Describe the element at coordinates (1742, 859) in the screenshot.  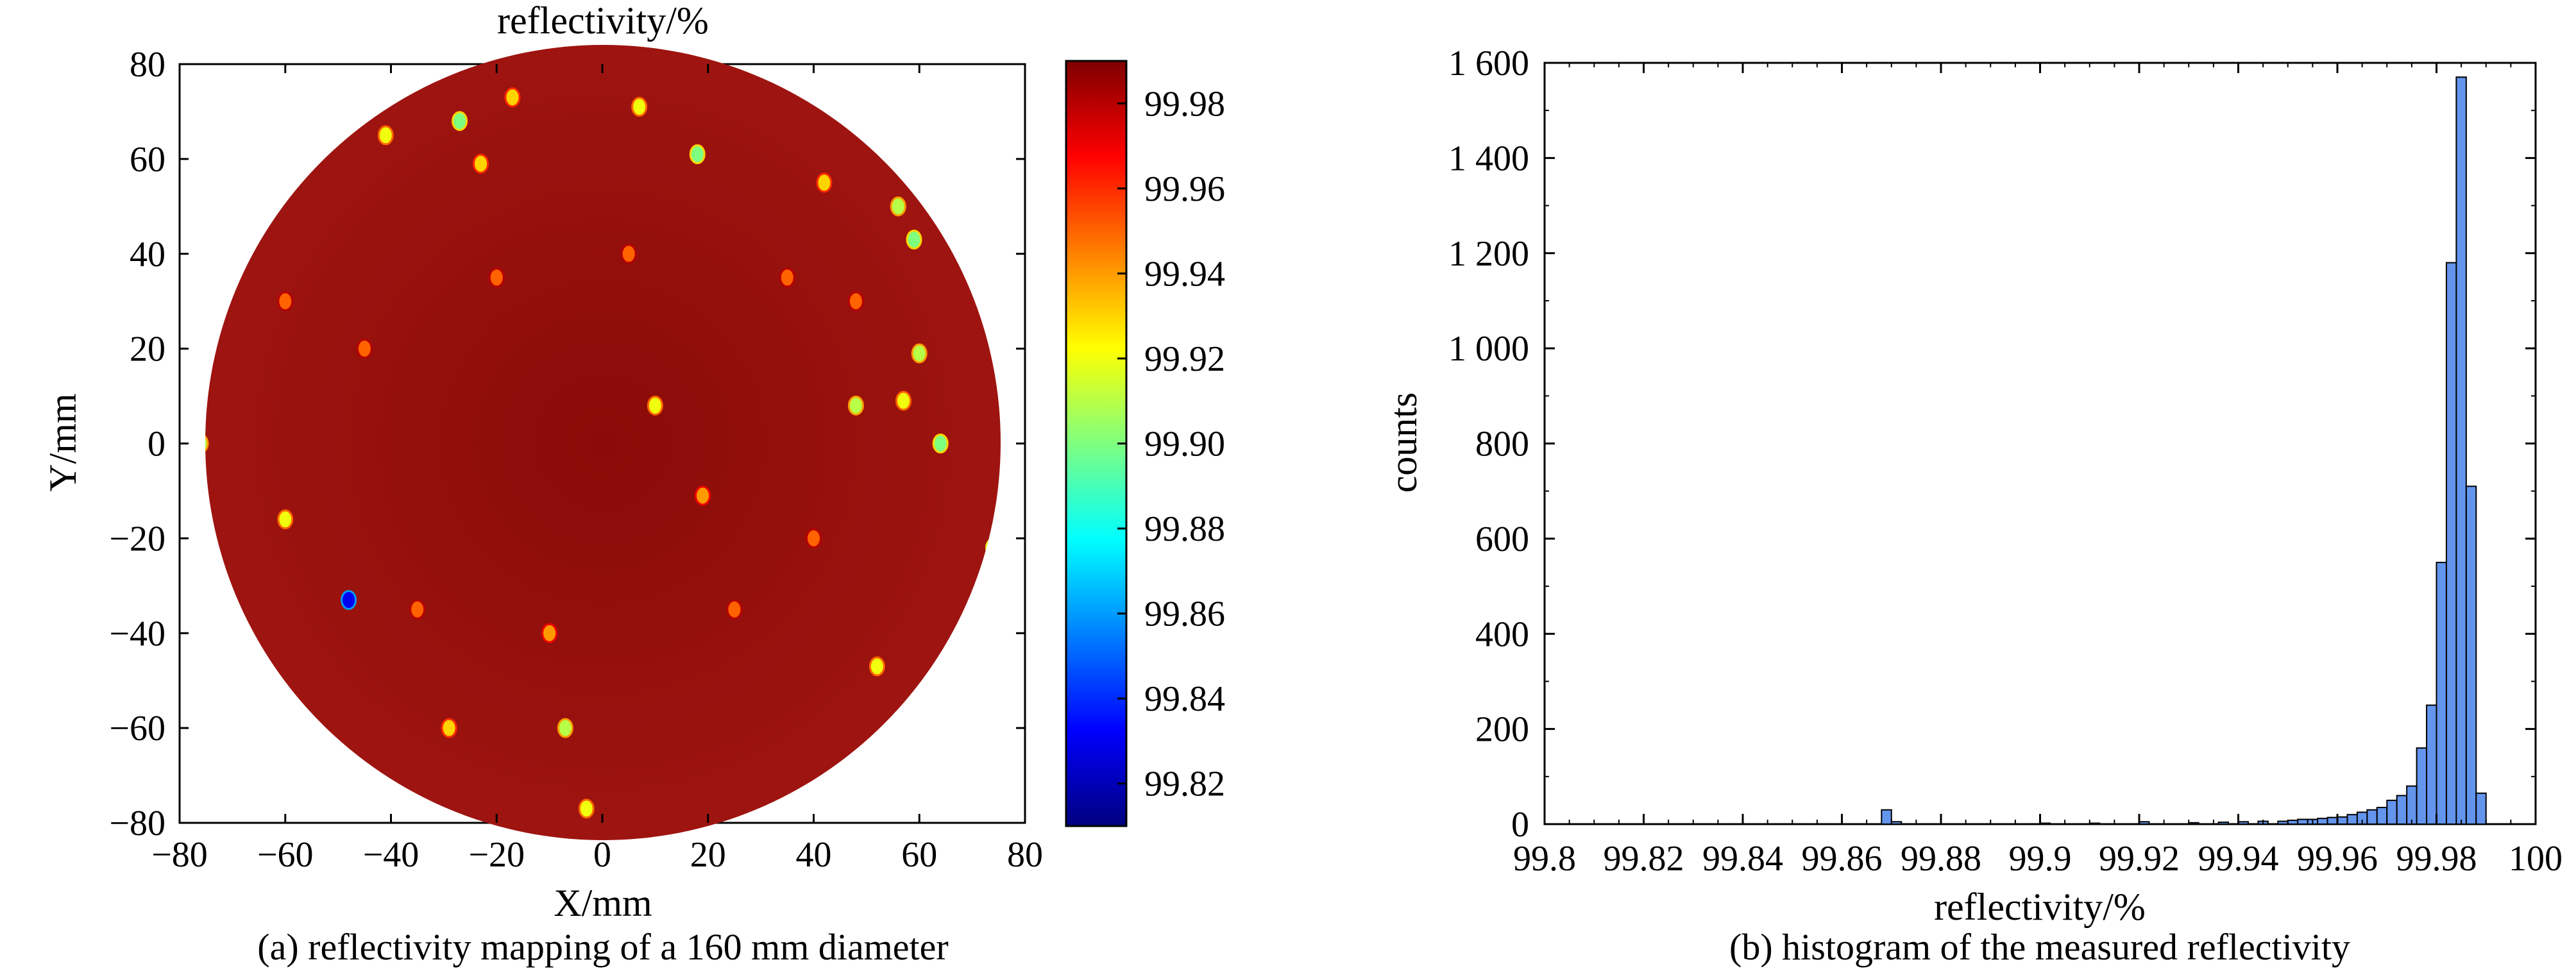
I see `histogram-x-tick-label: 99.84` at that location.